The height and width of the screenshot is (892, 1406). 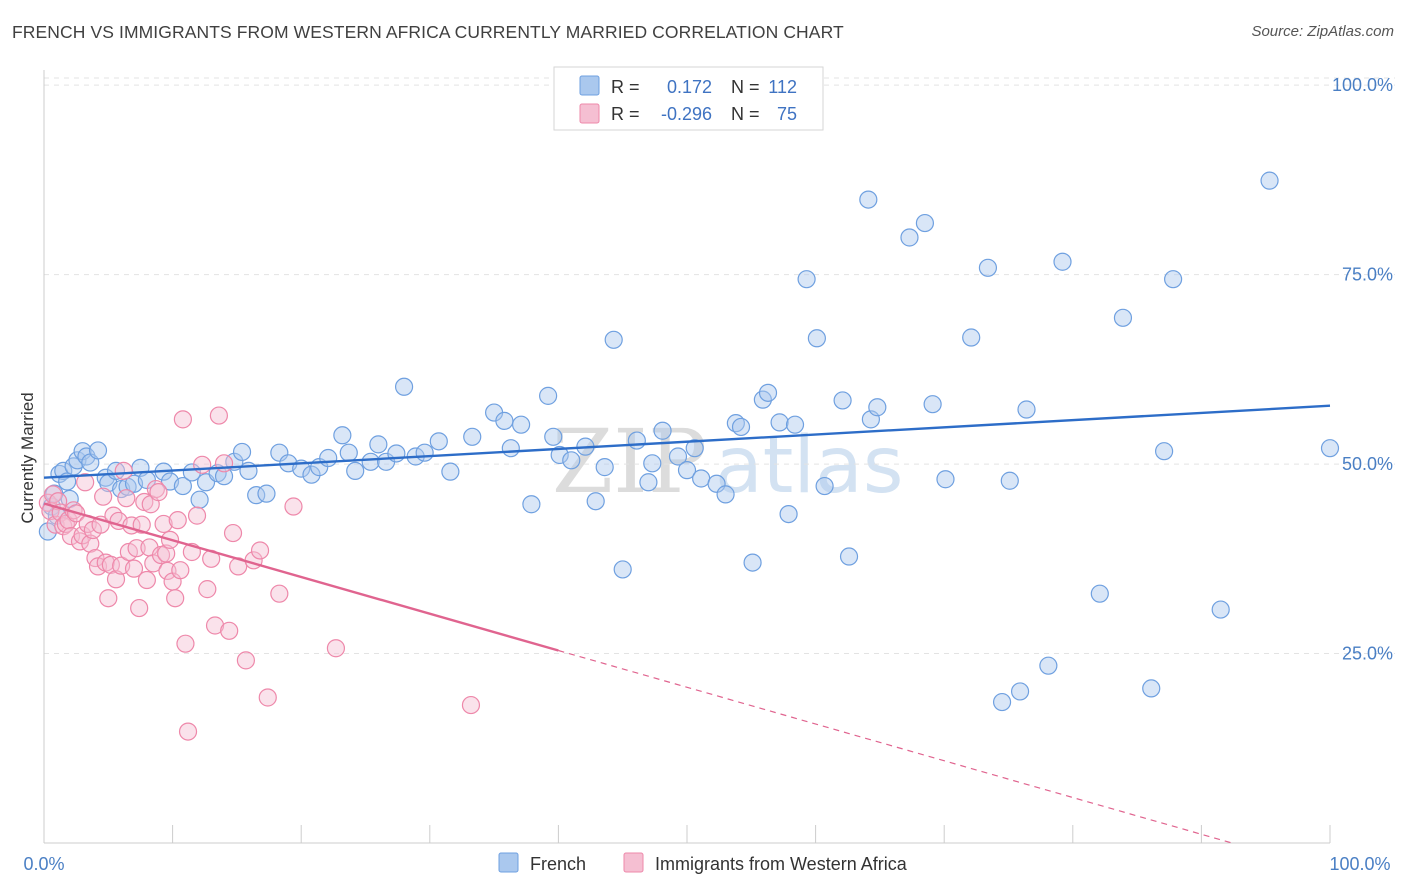 What do you see at coordinates (745, 114) in the screenshot?
I see `stats-n-label-western-africa: N =` at bounding box center [745, 114].